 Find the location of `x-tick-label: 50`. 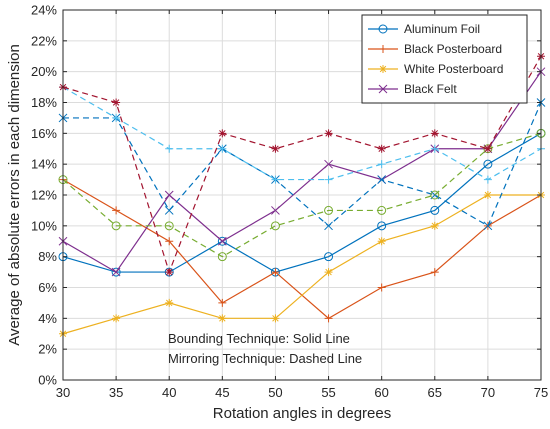

x-tick-label: 50 is located at coordinates (275, 392).